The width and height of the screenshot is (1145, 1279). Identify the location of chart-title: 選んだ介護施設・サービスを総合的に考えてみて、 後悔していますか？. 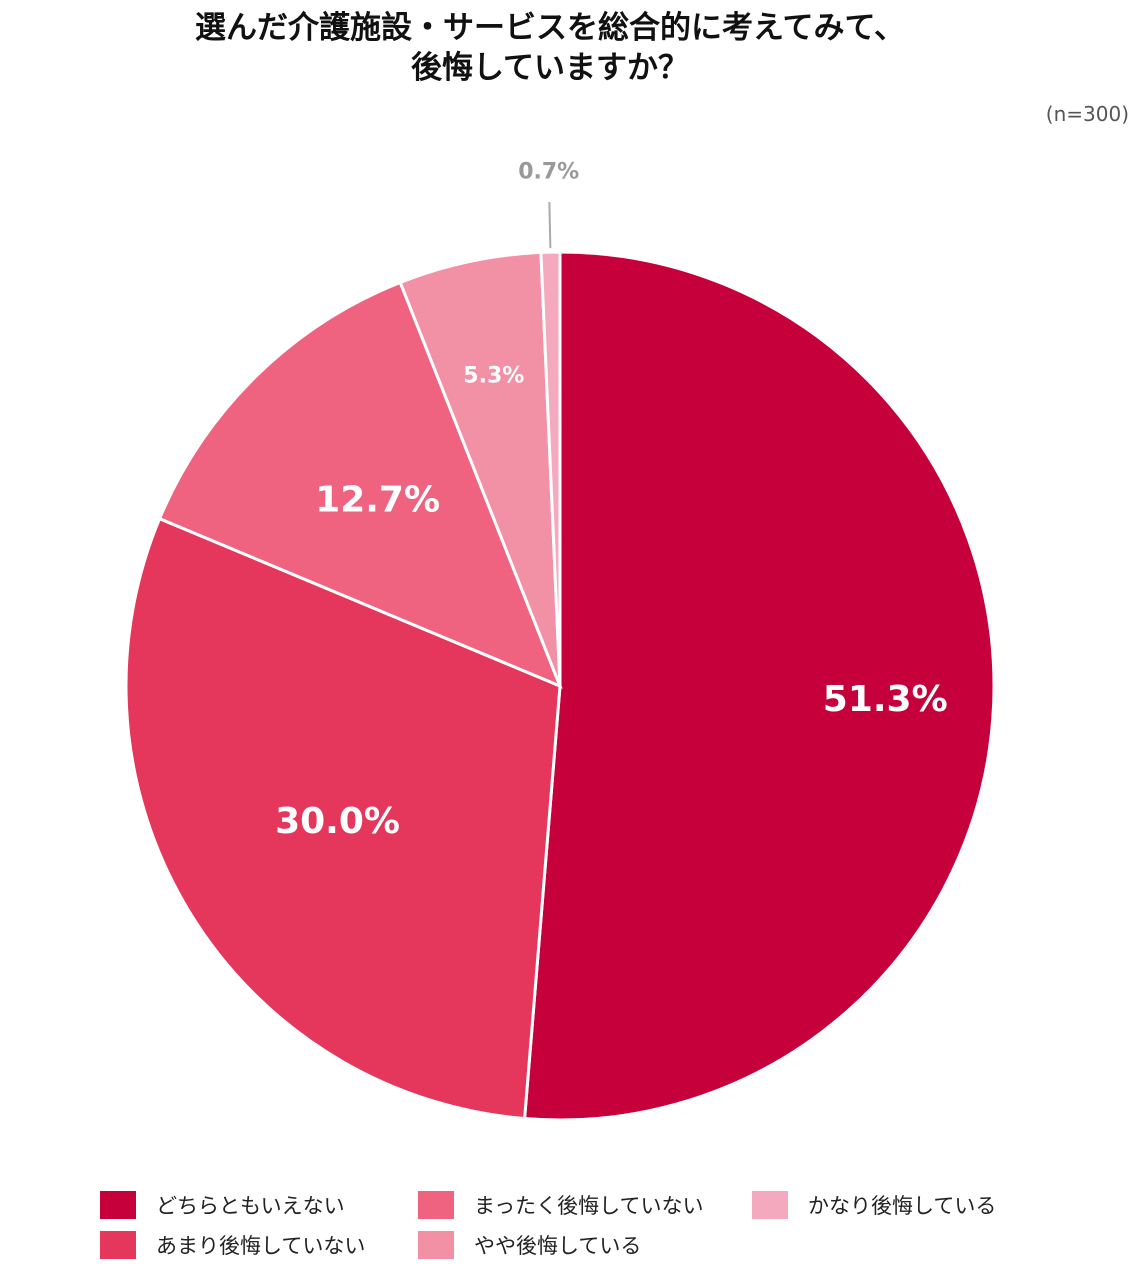
(550, 48).